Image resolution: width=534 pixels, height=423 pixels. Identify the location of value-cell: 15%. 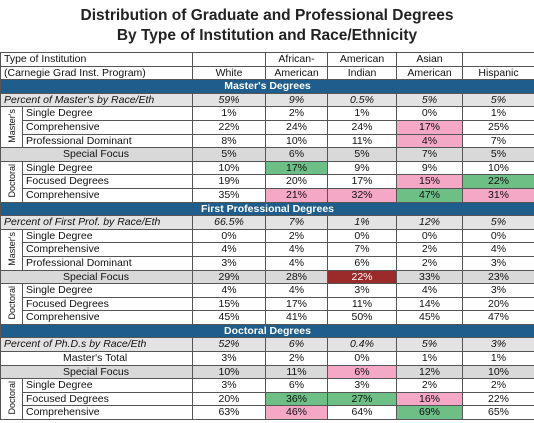
(429, 181).